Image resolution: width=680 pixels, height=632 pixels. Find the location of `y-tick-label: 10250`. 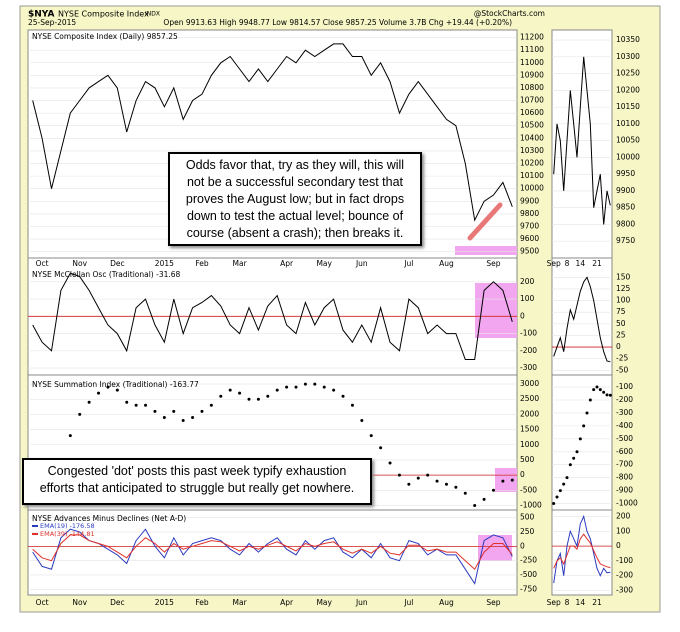

y-tick-label: 10250 is located at coordinates (628, 73).